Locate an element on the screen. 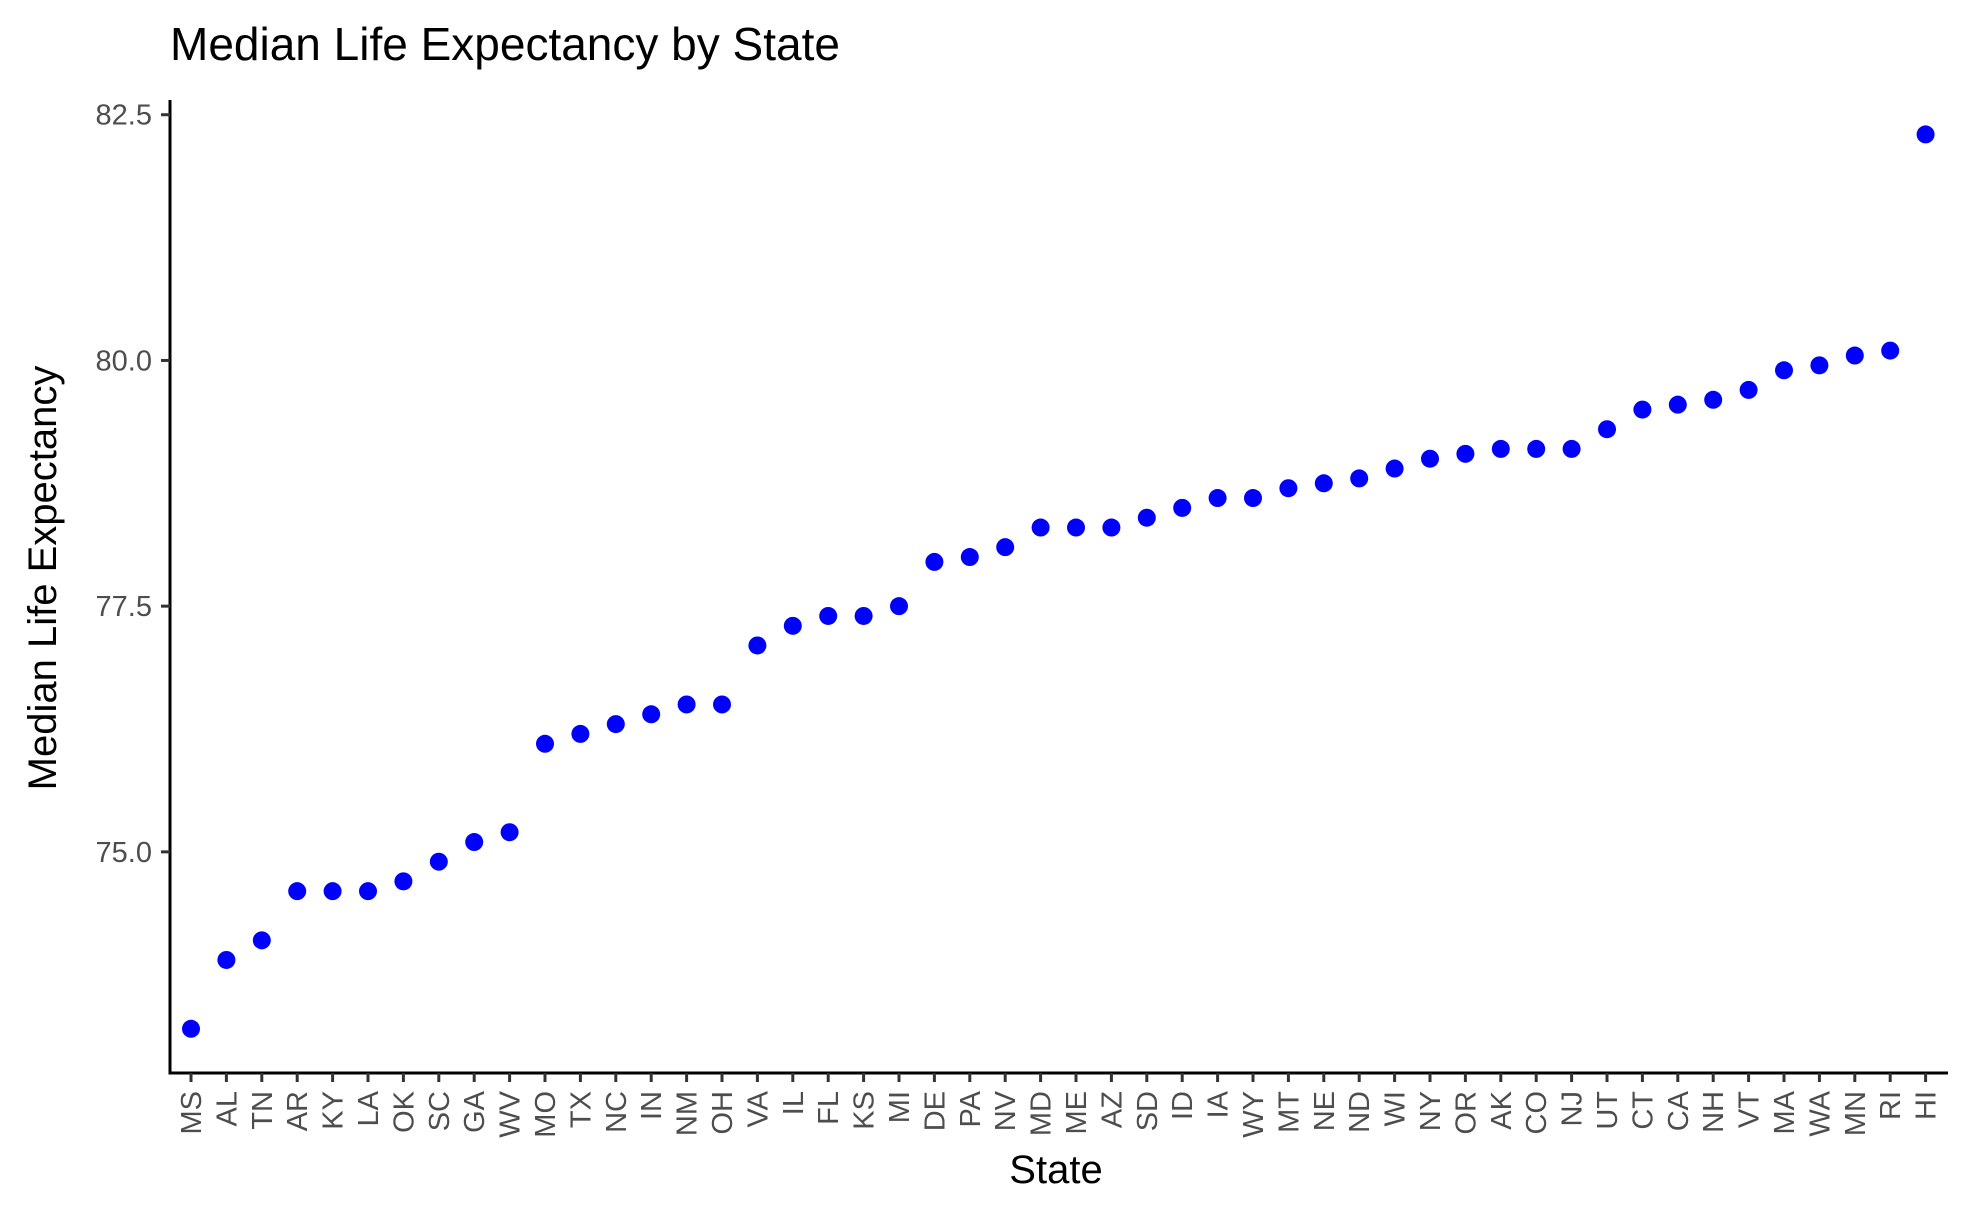  x-tick-label: MA is located at coordinates (1785, 1112).